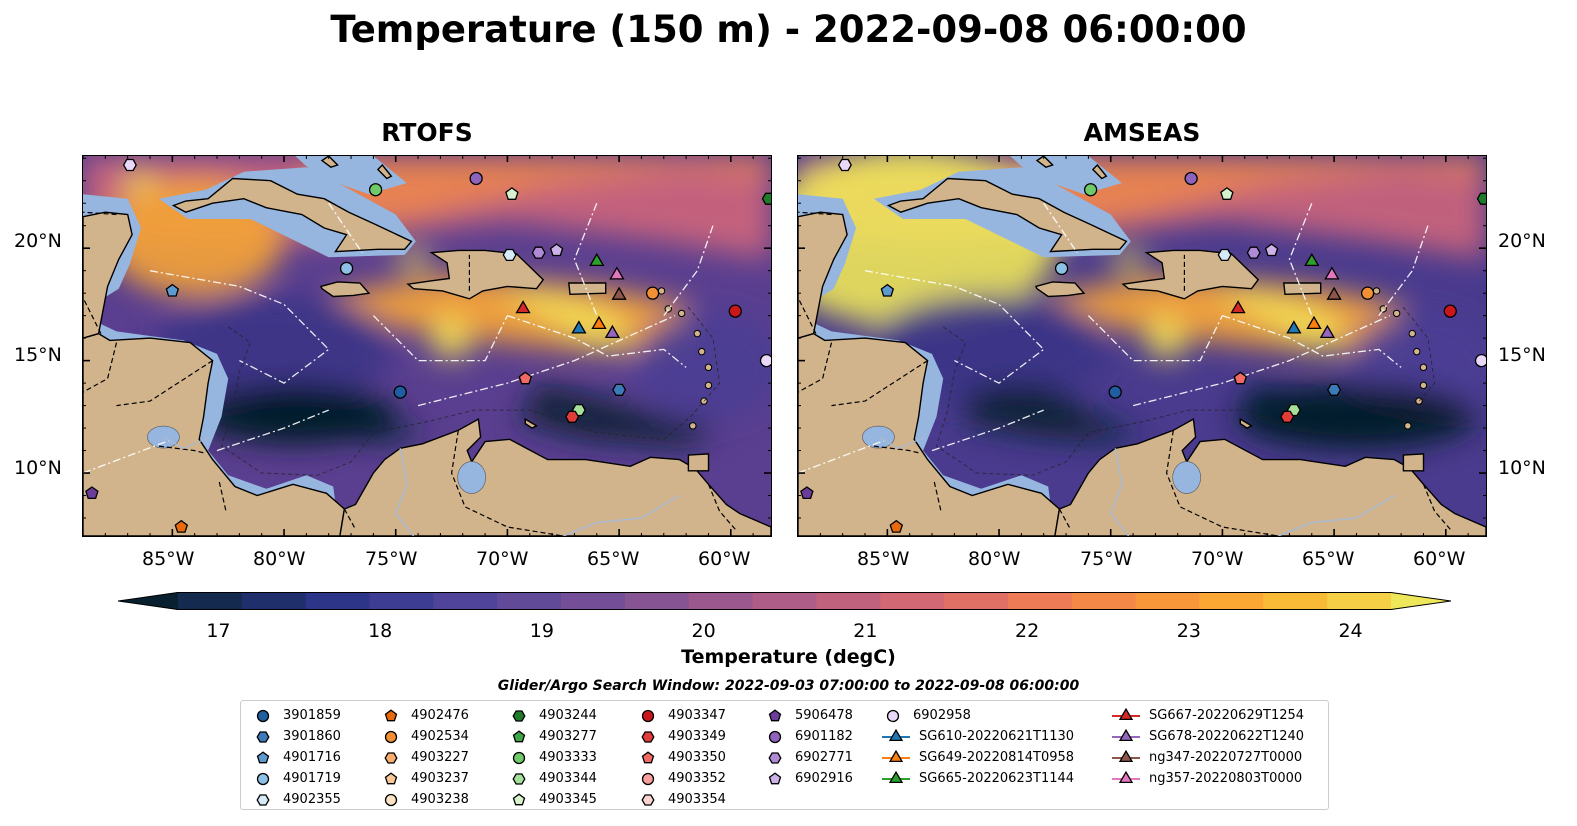 The image size is (1577, 826). I want to click on lon-tick-85w-rtofs: 85°W, so click(168, 559).